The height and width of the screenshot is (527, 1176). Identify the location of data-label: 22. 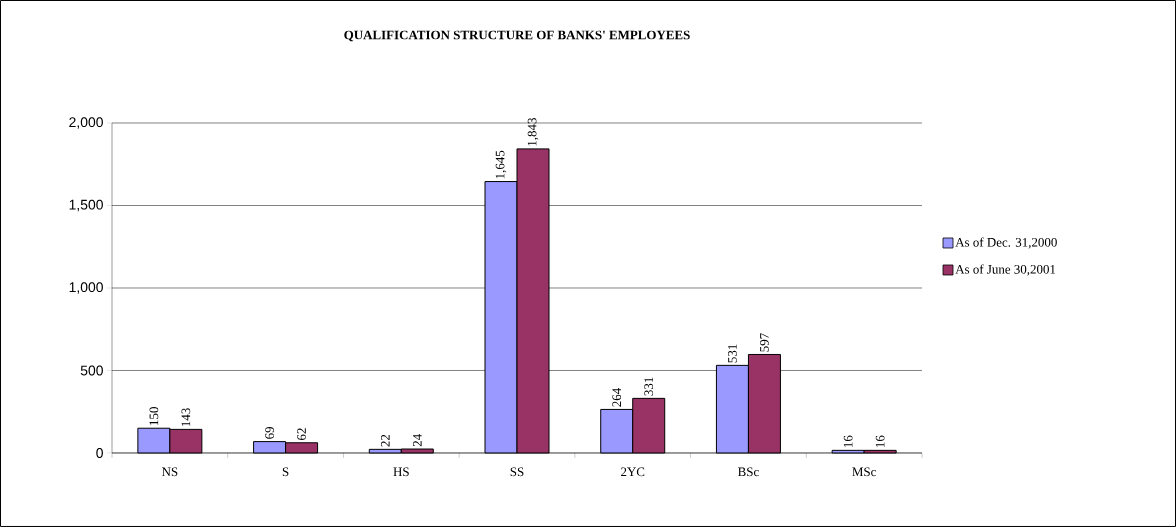
(385, 440).